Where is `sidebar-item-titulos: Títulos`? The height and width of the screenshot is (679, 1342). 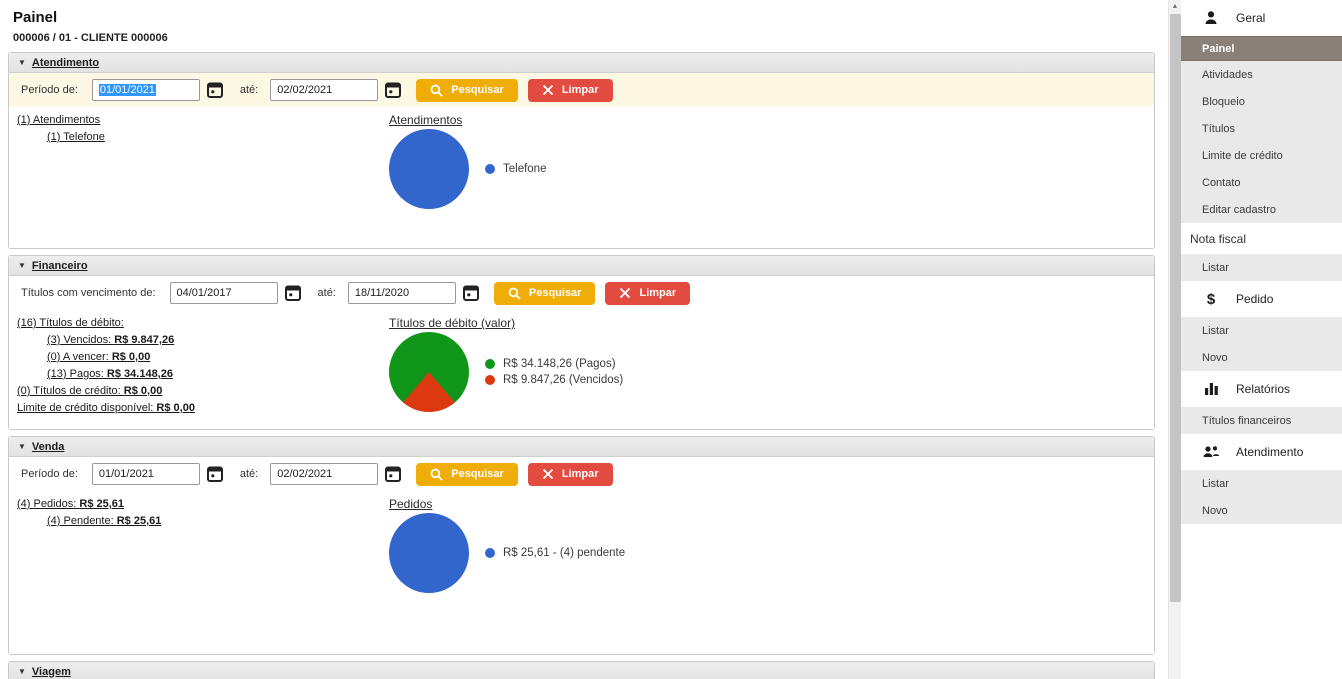
sidebar-item-titulos: Títulos is located at coordinates (1261, 128).